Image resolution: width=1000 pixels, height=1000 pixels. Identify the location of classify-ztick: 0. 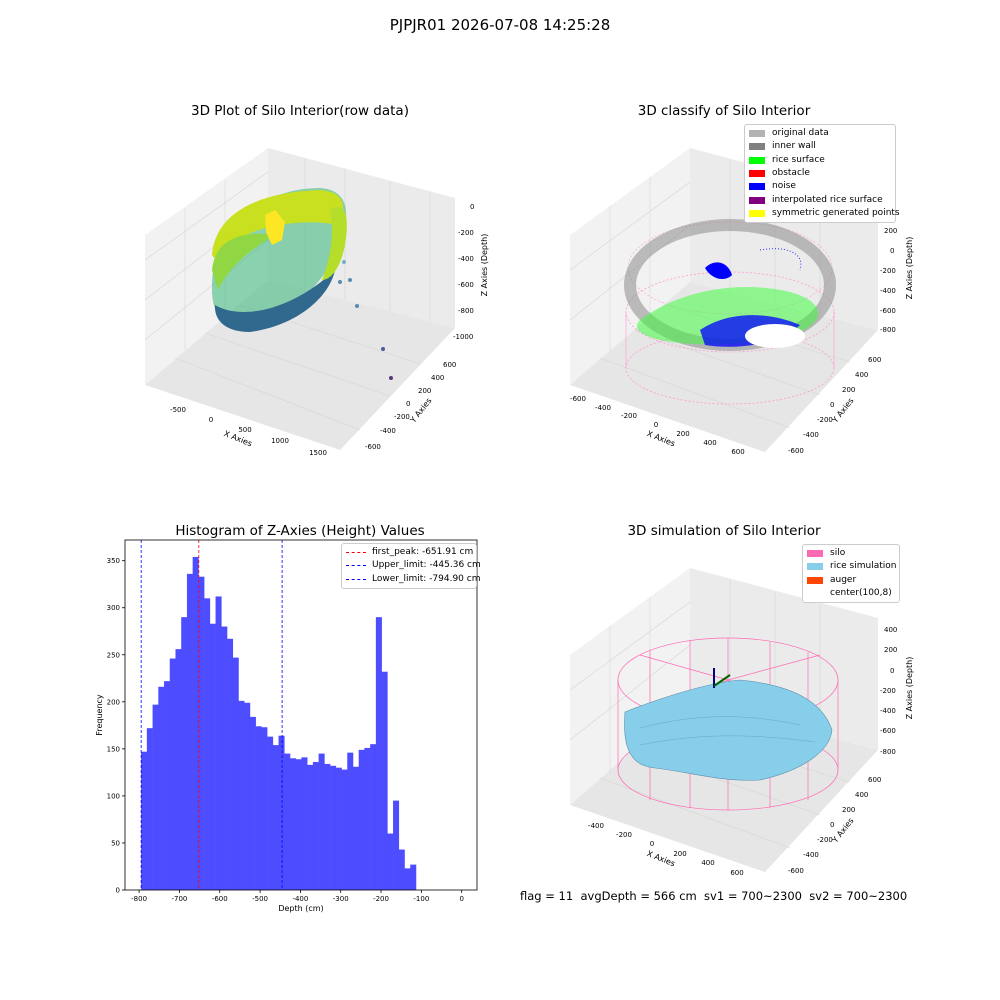
(892, 251).